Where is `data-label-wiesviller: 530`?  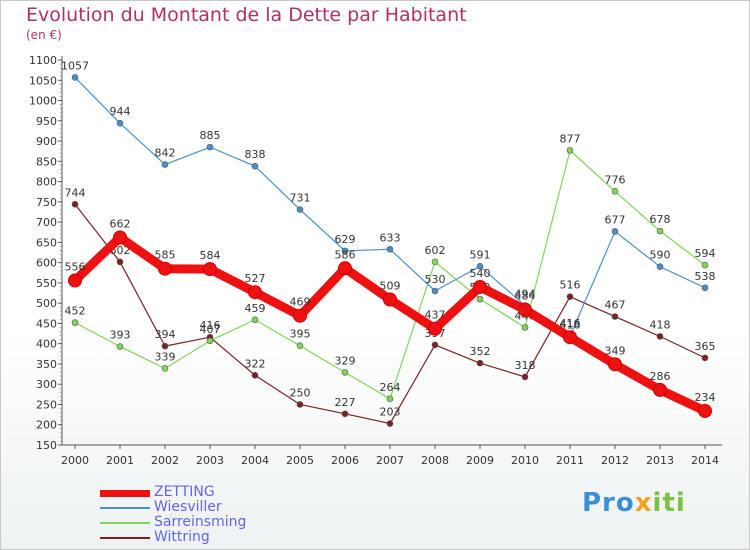 data-label-wiesviller: 530 is located at coordinates (435, 279).